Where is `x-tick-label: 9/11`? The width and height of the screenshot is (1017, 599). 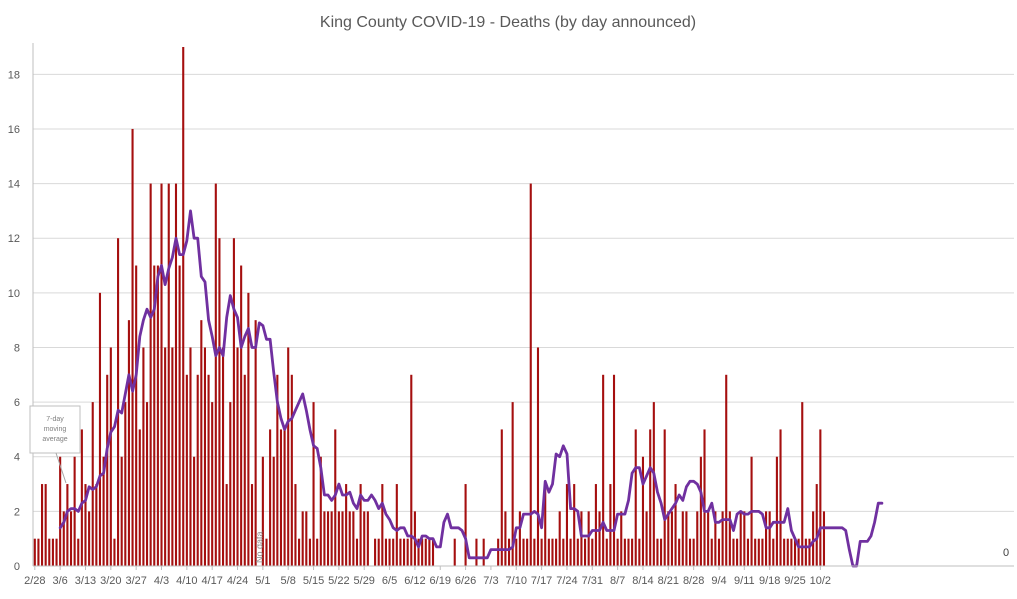 x-tick-label: 9/11 is located at coordinates (744, 581).